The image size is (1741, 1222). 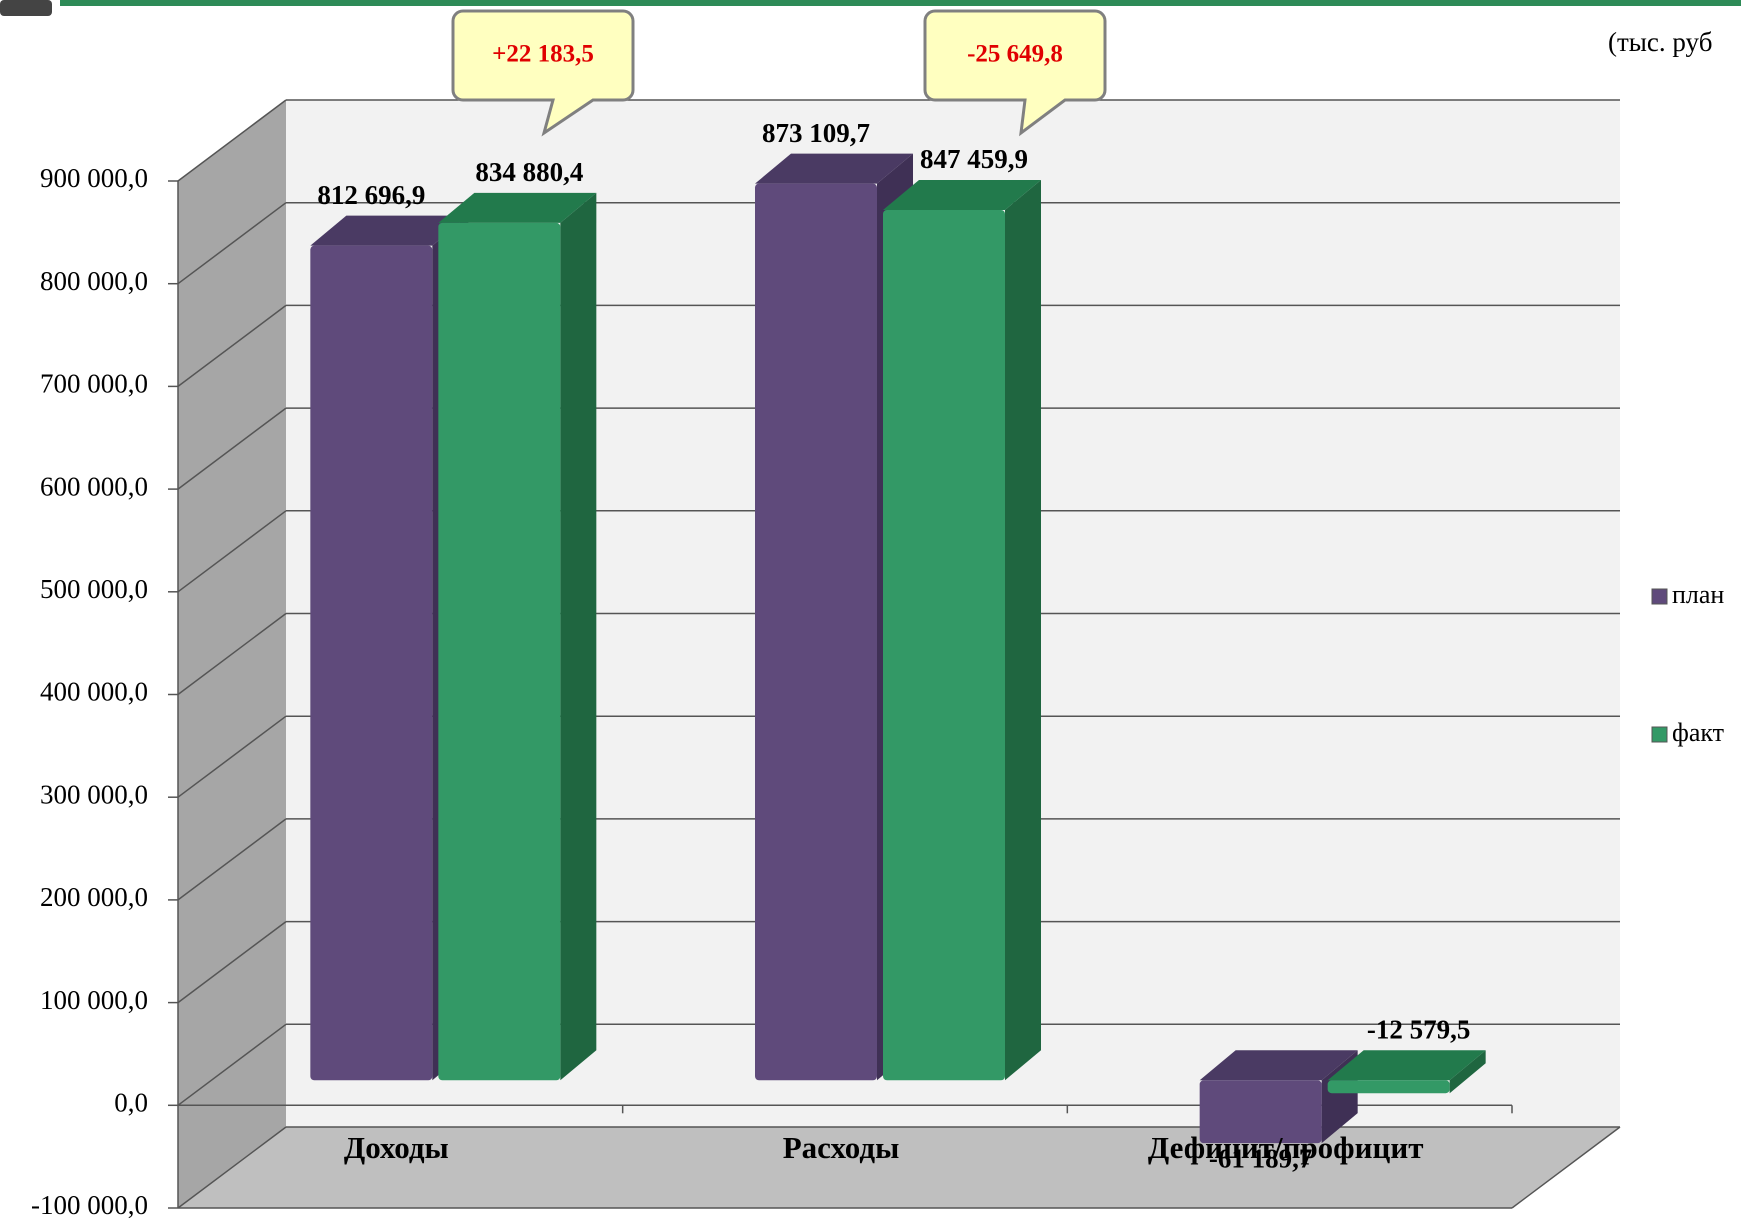 What do you see at coordinates (1566, 1167) in the screenshot?
I see `floor-edge` at bounding box center [1566, 1167].